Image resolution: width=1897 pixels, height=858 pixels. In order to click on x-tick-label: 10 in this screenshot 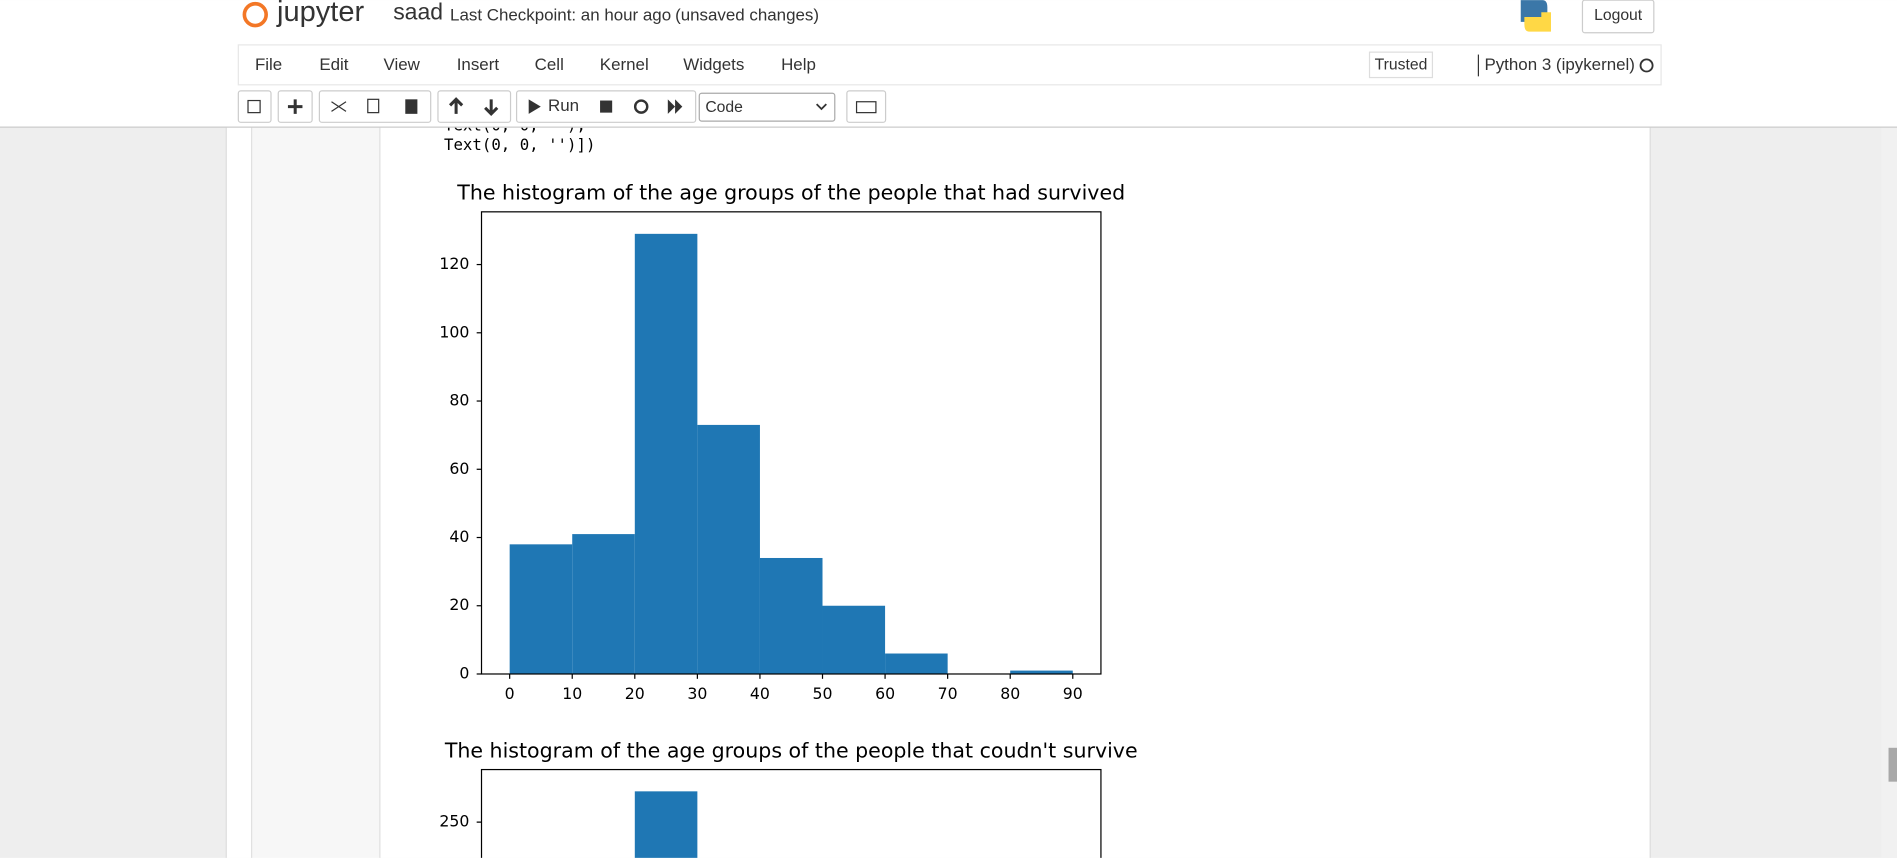, I will do `click(572, 693)`.